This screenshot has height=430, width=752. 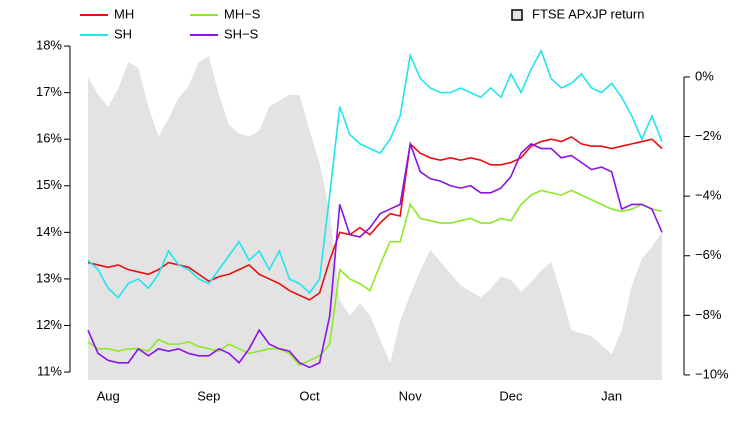 What do you see at coordinates (511, 395) in the screenshot?
I see `x-tick-label: Dec` at bounding box center [511, 395].